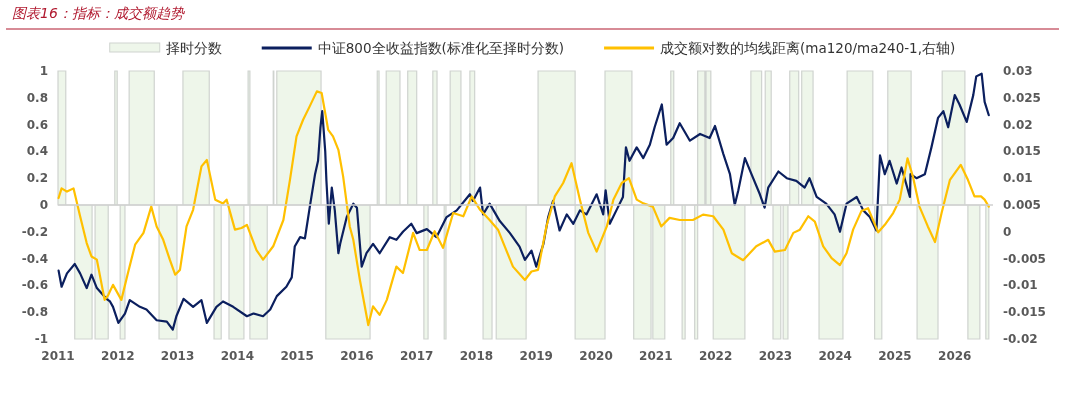 This screenshot has height=397, width=1065. What do you see at coordinates (596, 356) in the screenshot?
I see `x-tick-label: 2020` at bounding box center [596, 356].